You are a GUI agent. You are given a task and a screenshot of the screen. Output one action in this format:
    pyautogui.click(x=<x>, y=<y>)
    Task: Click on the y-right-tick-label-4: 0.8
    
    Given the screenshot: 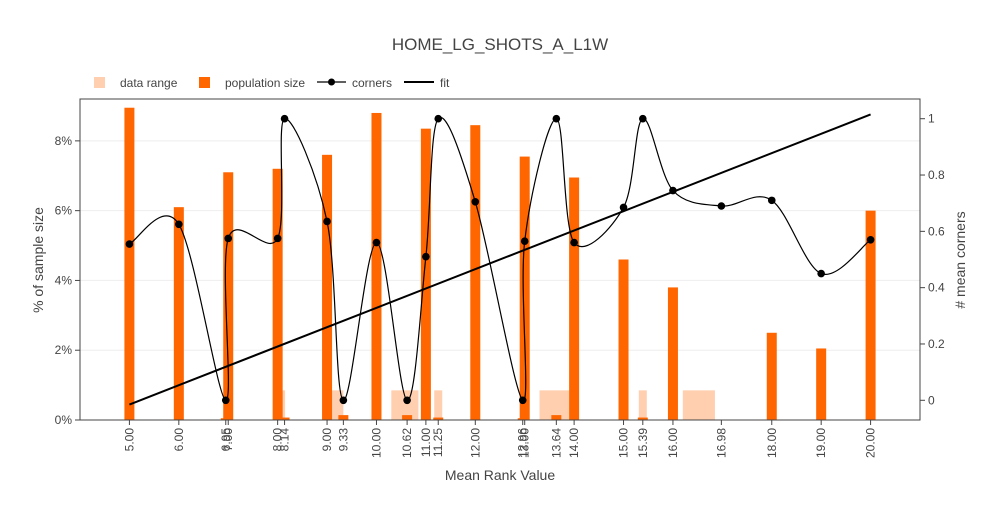 What is the action you would take?
    pyautogui.click(x=936, y=175)
    